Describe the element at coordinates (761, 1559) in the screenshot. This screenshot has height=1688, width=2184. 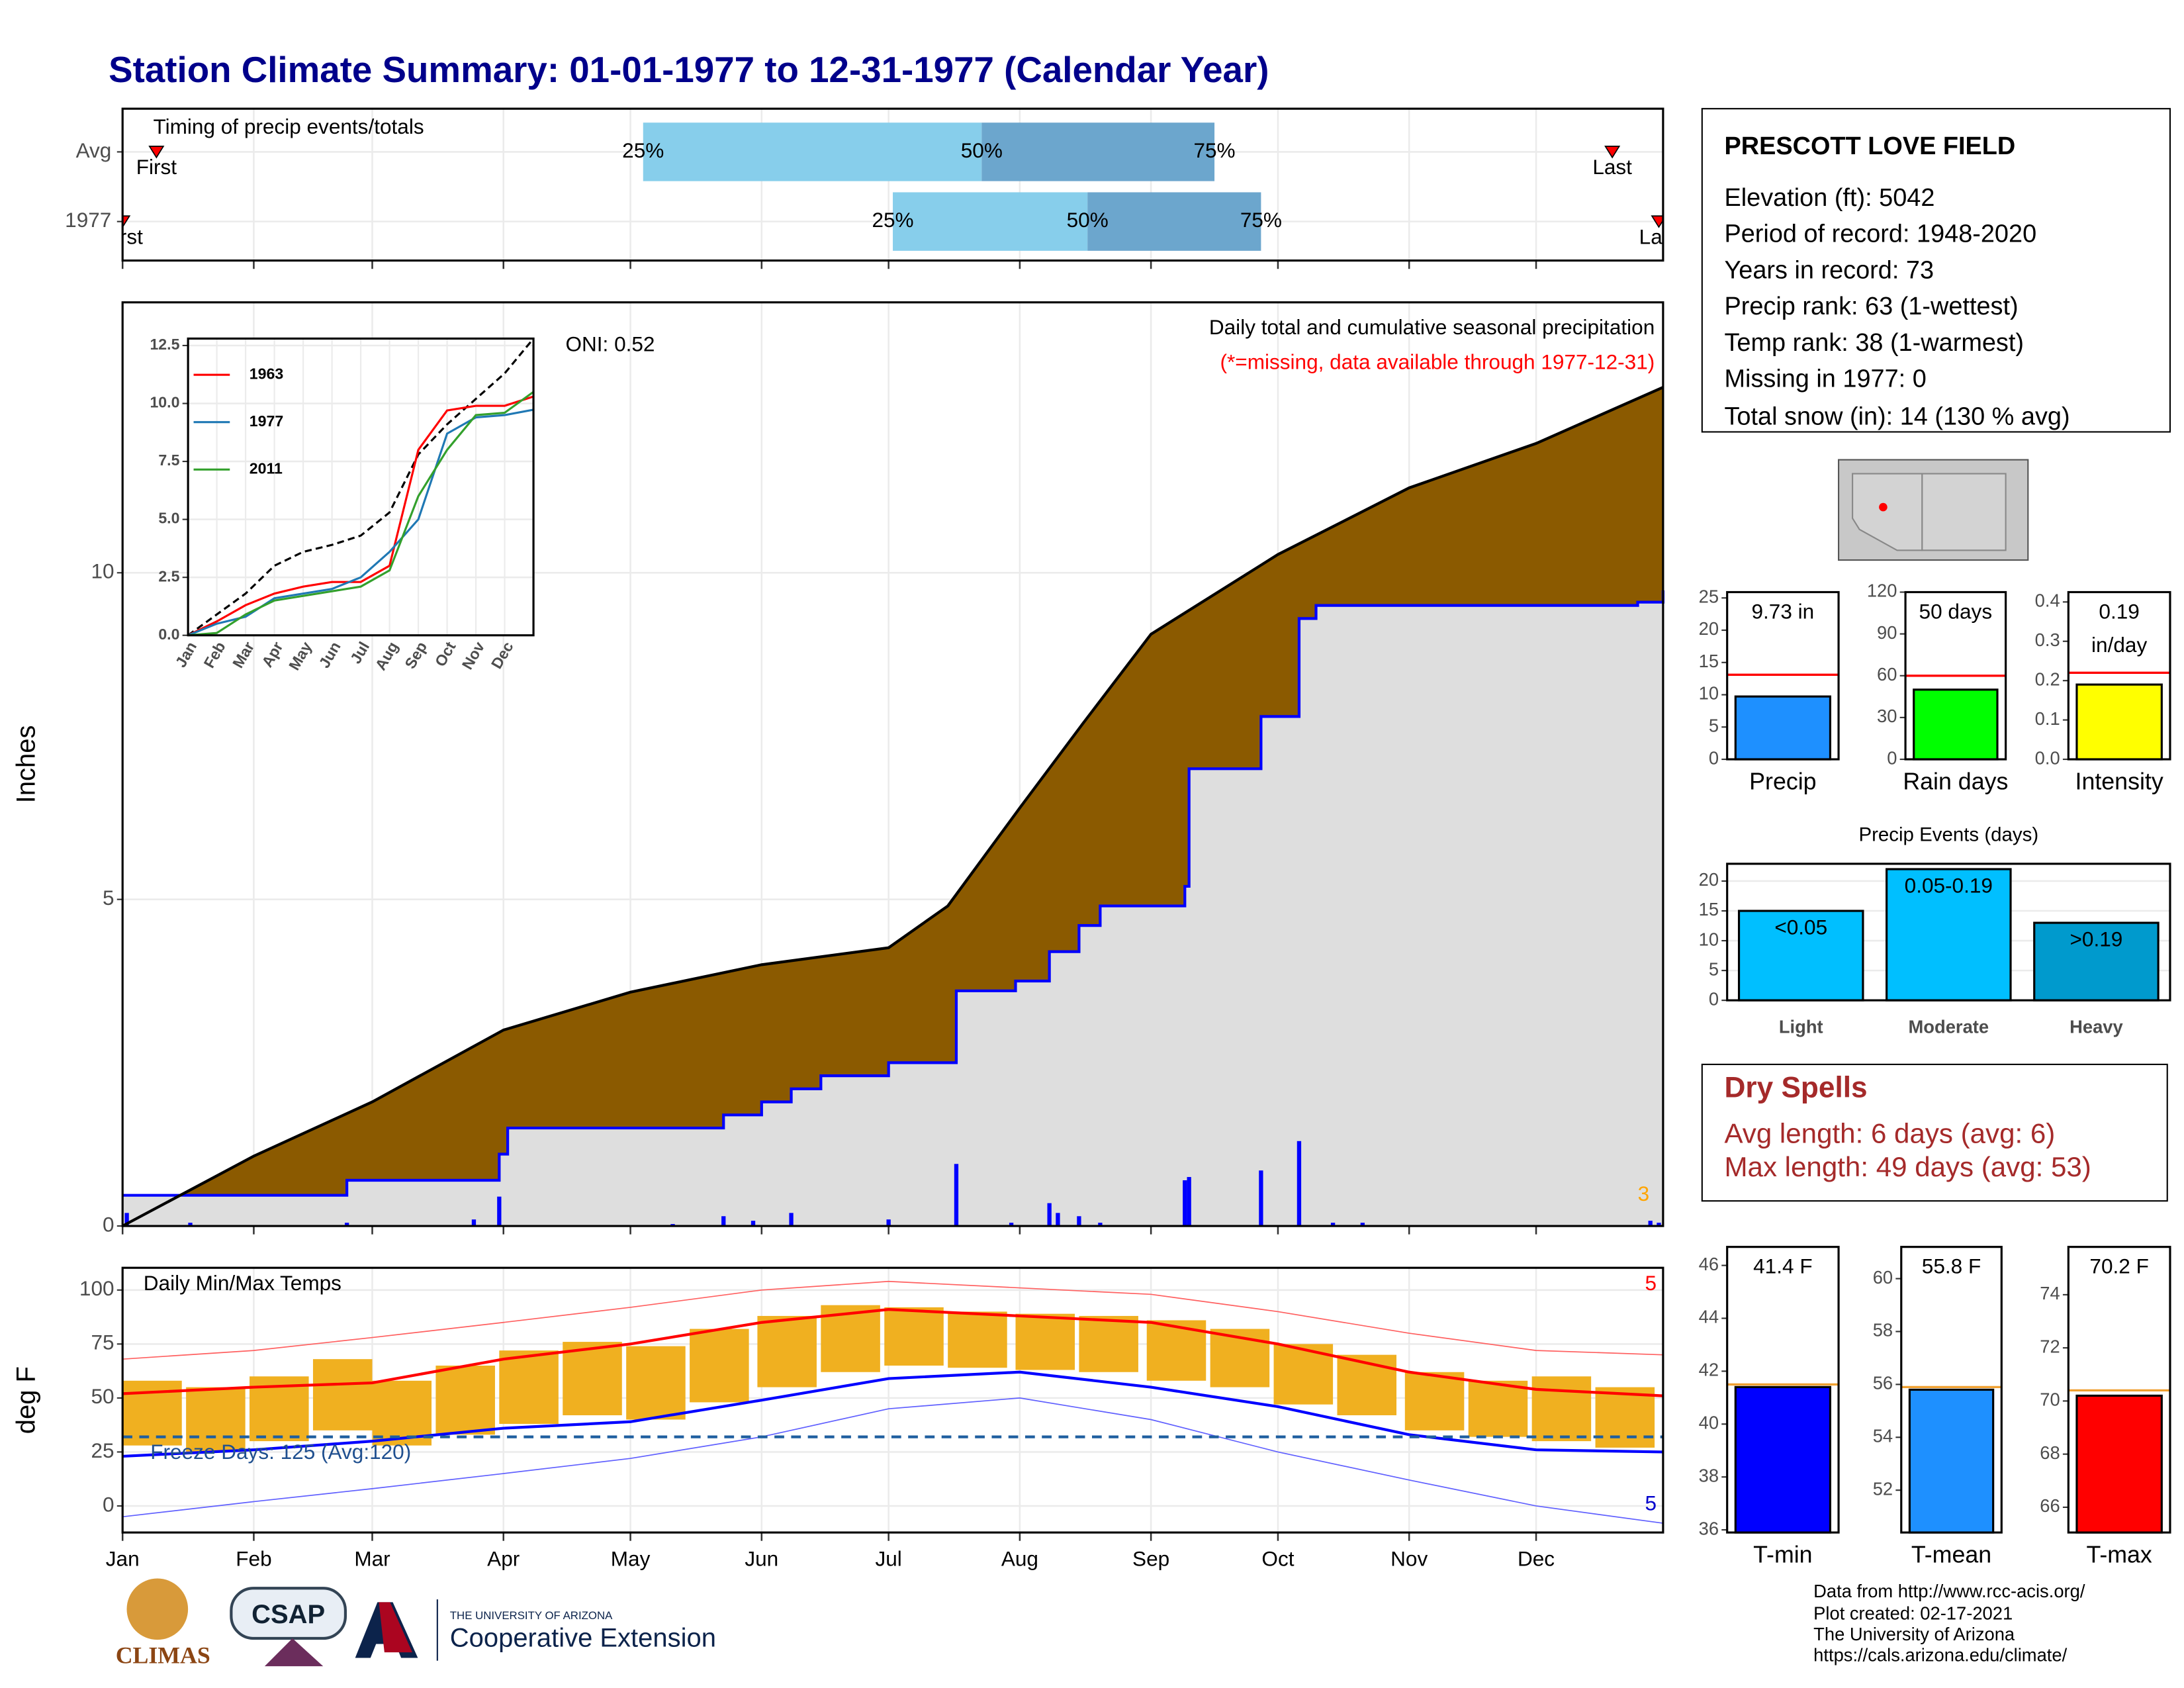
I see `x-tick-label: Jun` at that location.